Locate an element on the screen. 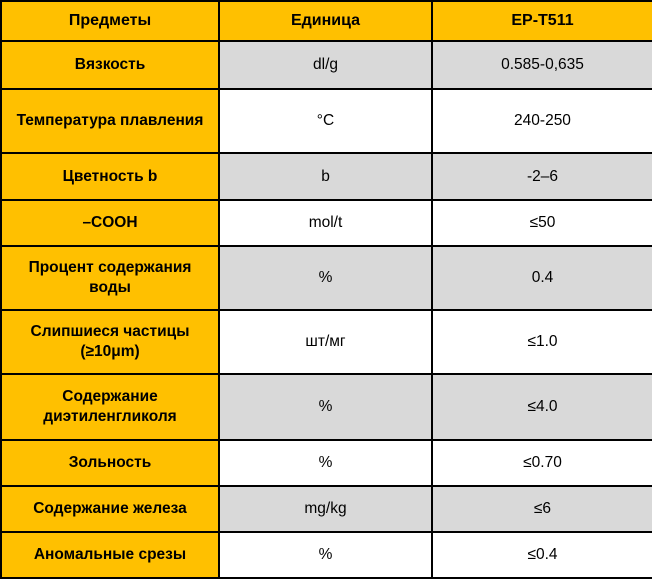 The width and height of the screenshot is (652, 579). row-unit-value: °C is located at coordinates (325, 121).